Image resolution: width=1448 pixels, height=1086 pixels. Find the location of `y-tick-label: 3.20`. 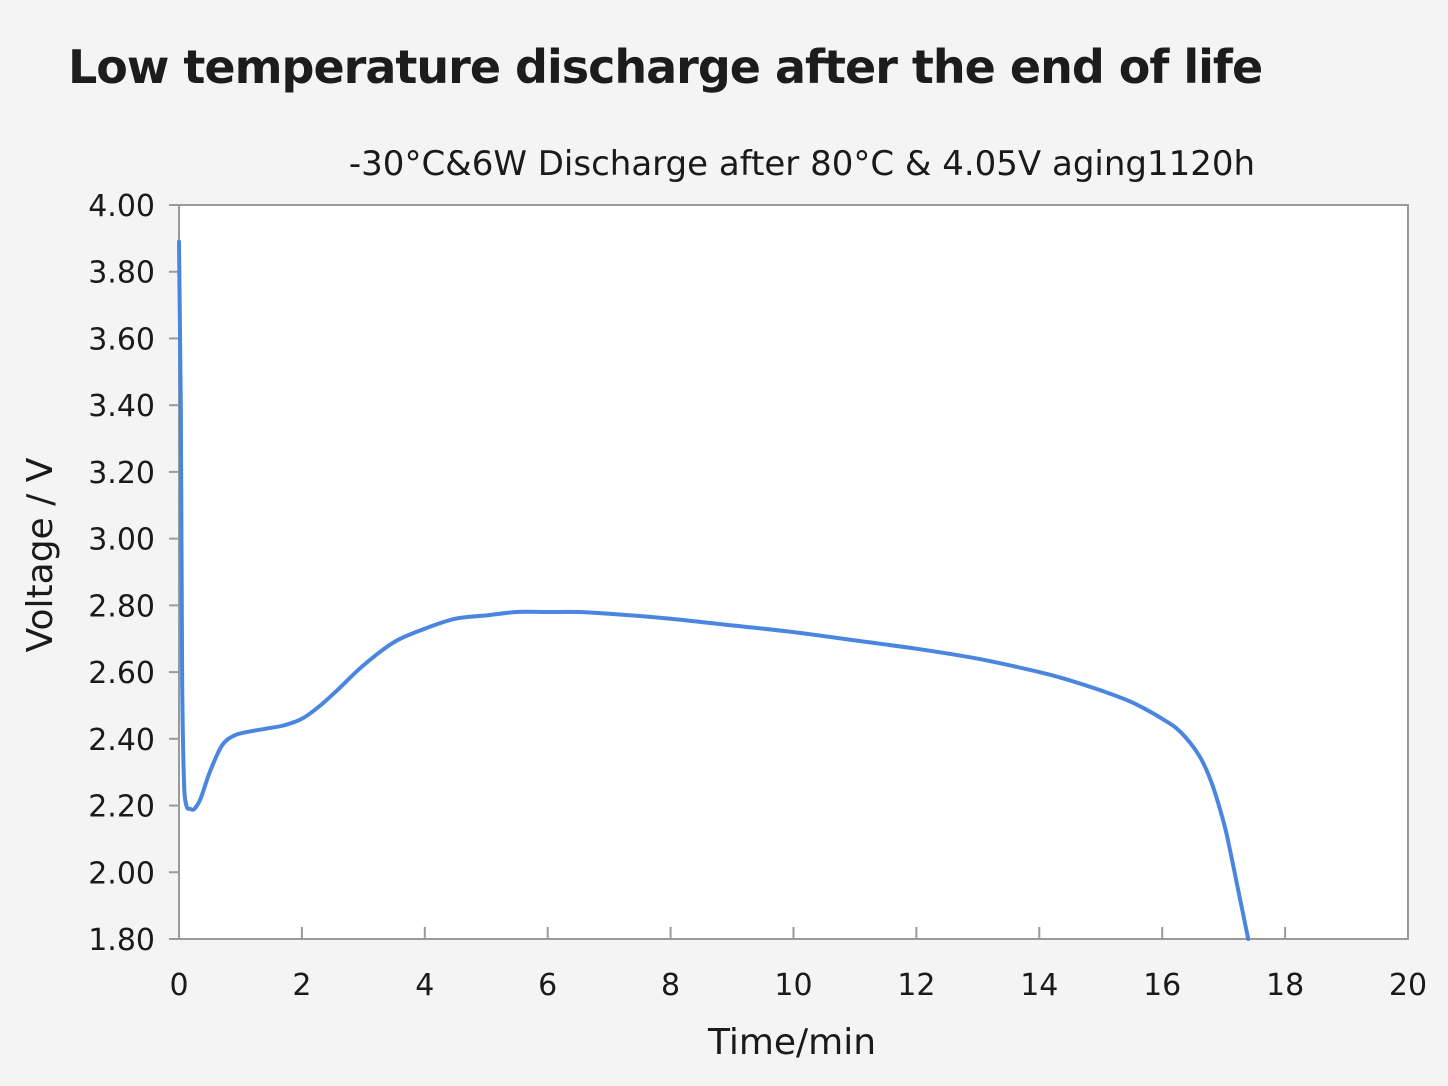

y-tick-label: 3.20 is located at coordinates (121, 473).